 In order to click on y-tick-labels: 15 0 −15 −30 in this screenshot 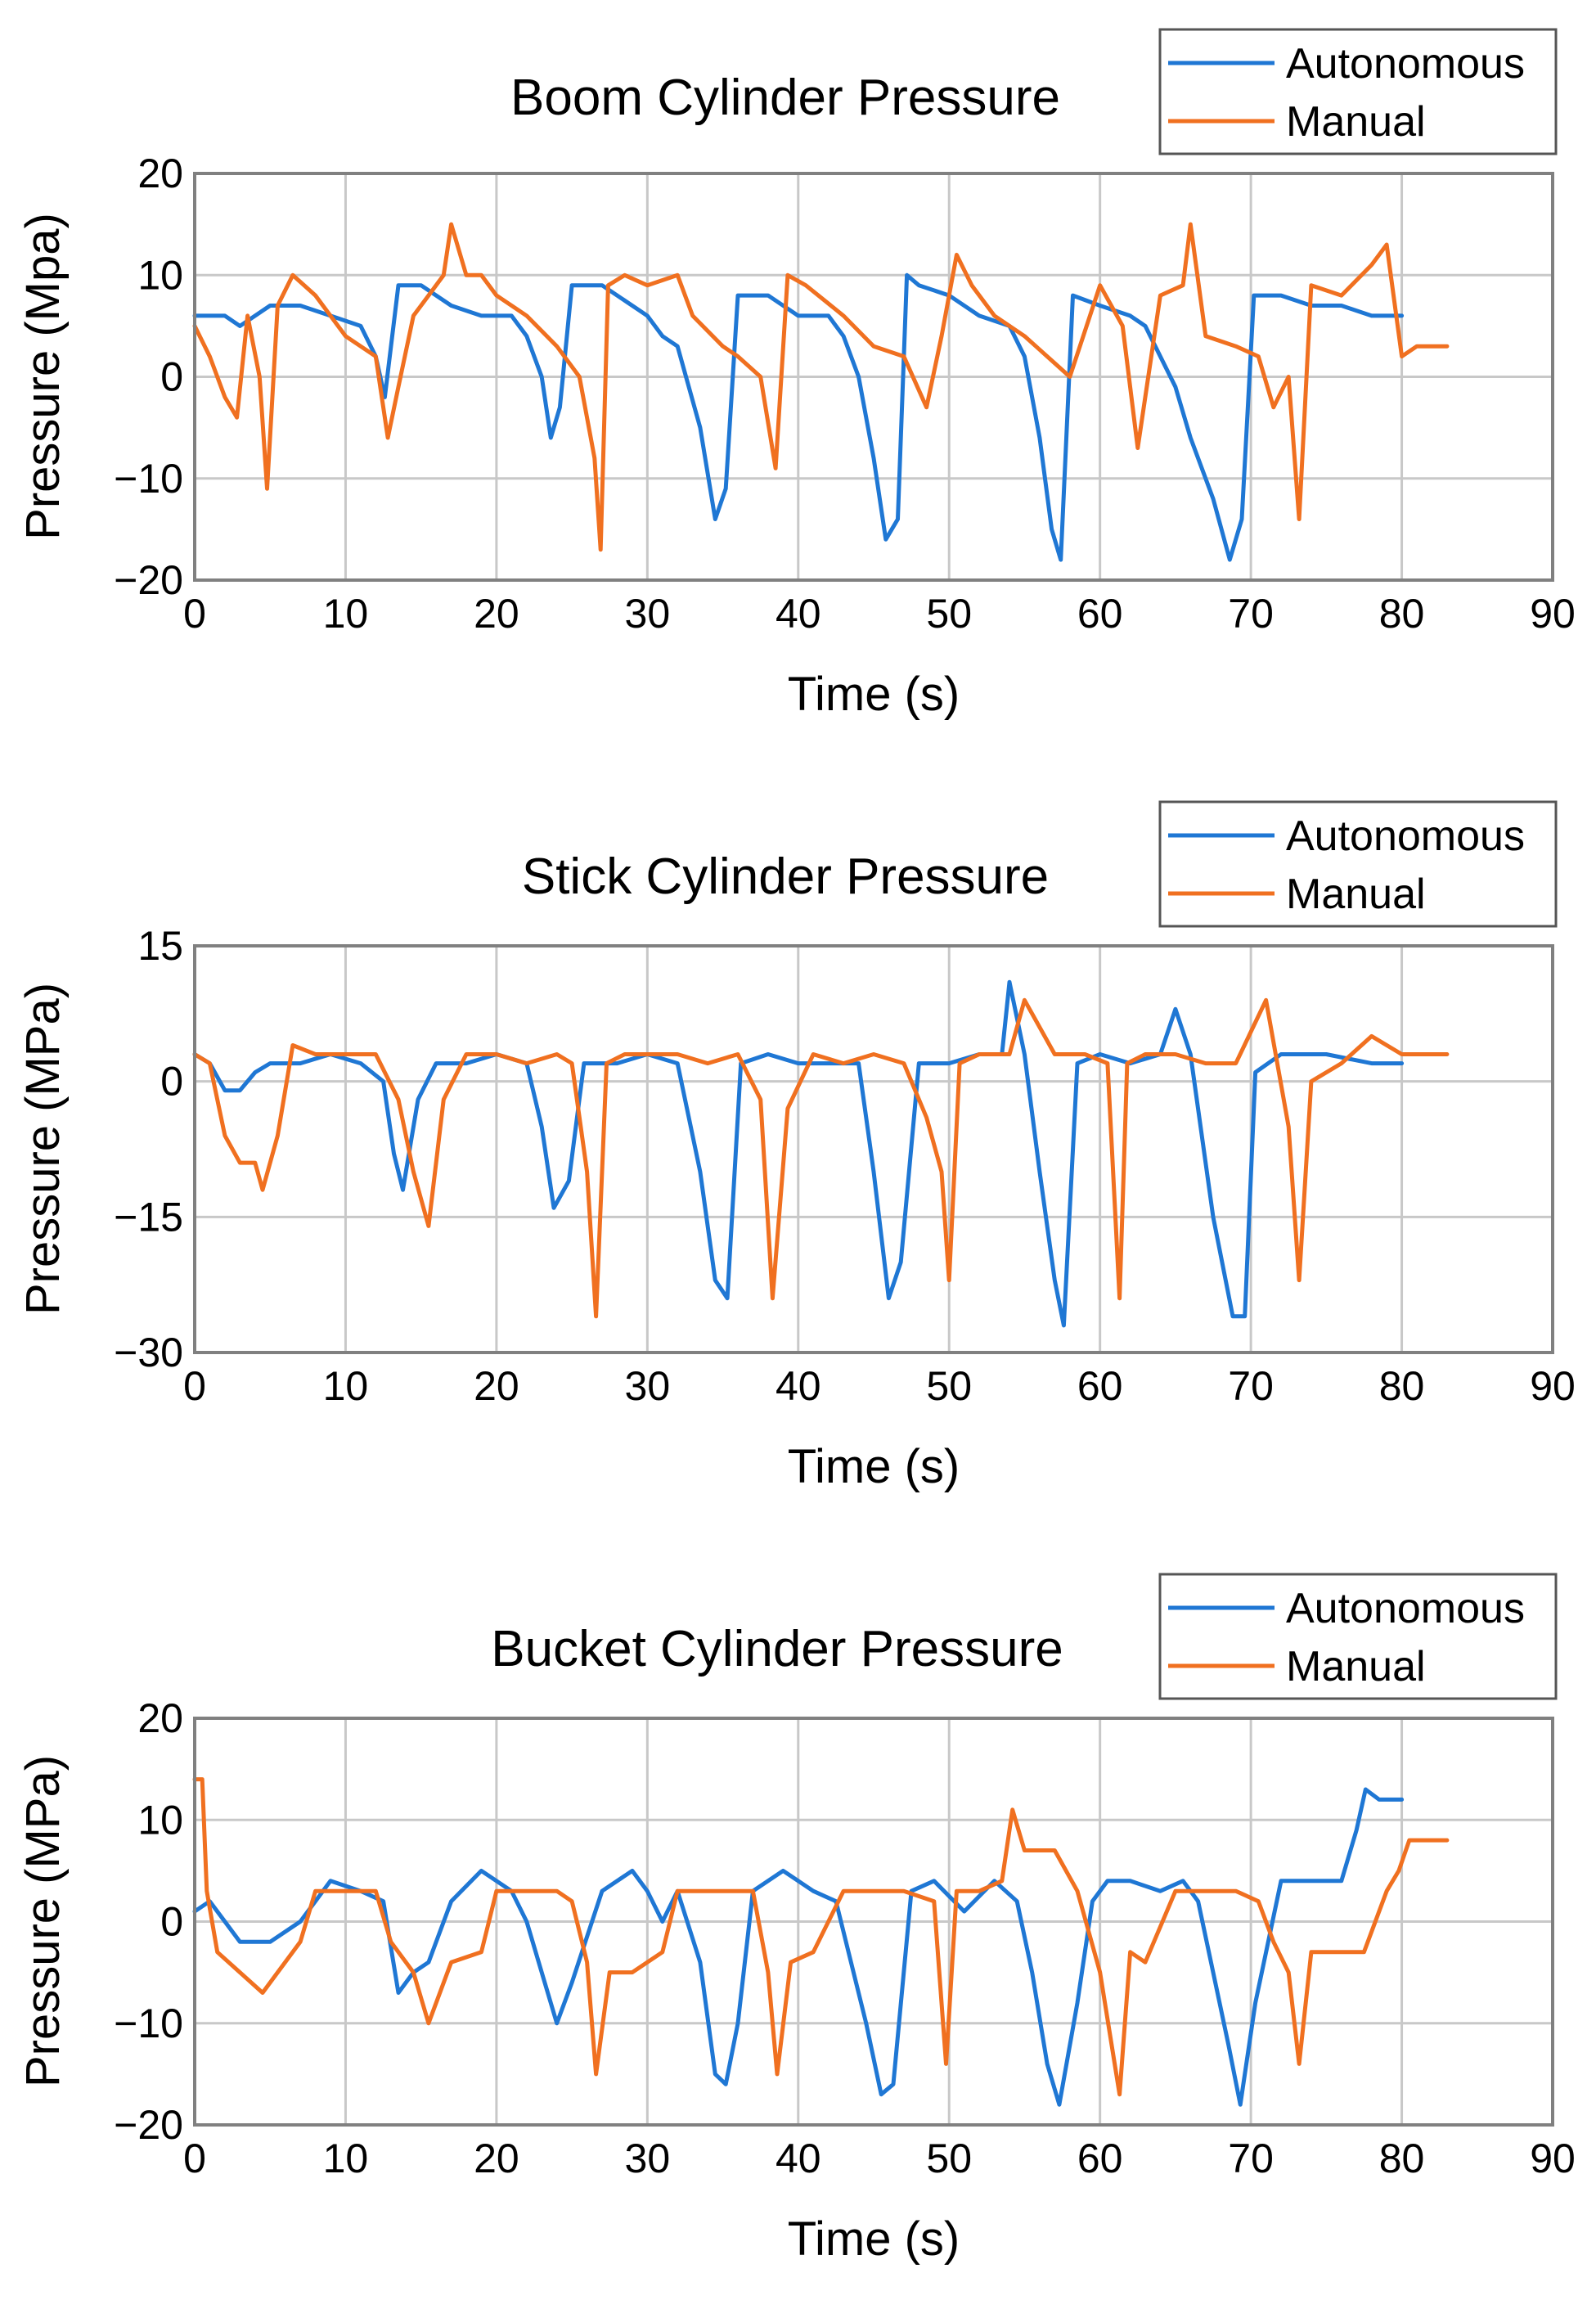, I will do `click(148, 1149)`.